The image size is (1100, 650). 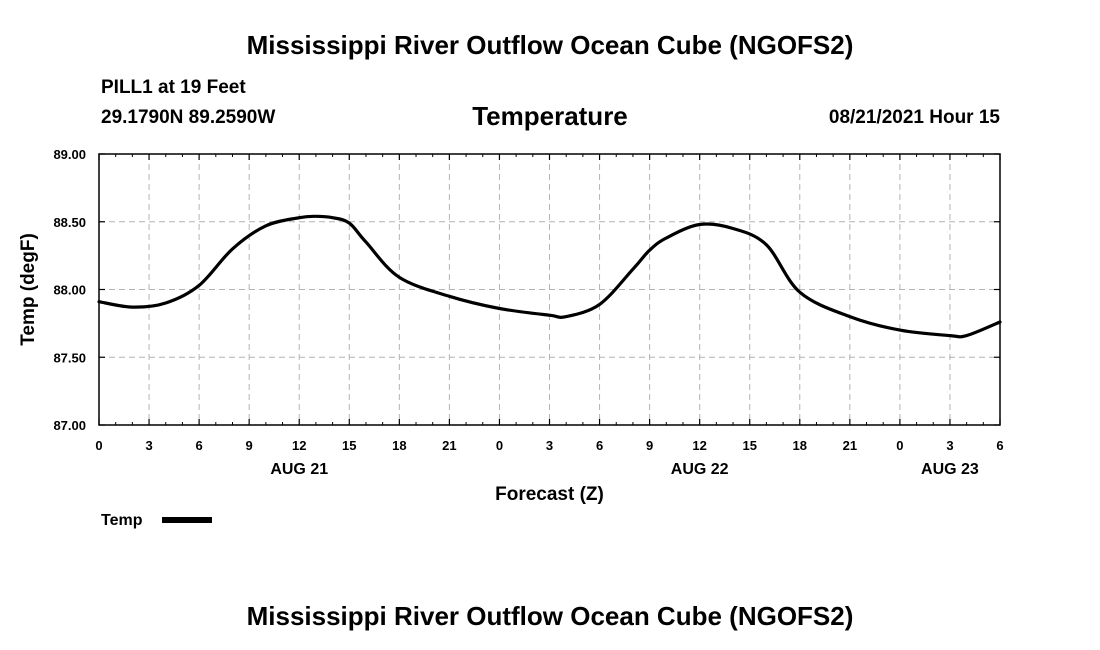 I want to click on day-label: AUG 21, so click(x=299, y=469).